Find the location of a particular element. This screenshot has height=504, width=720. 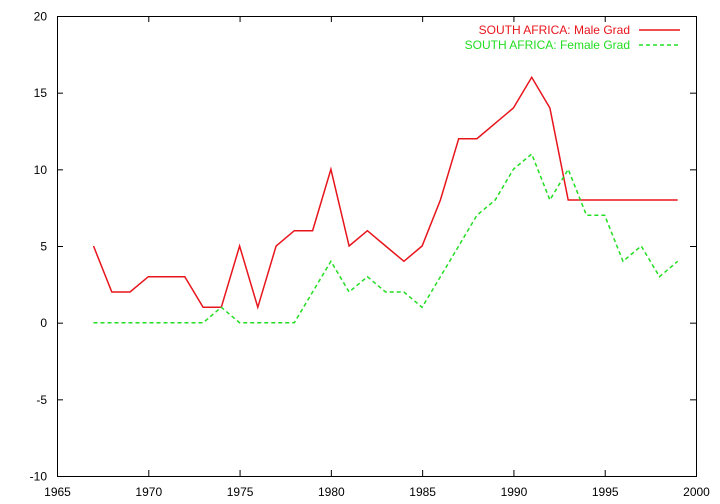

y-tick-label: 20 is located at coordinates (41, 17).